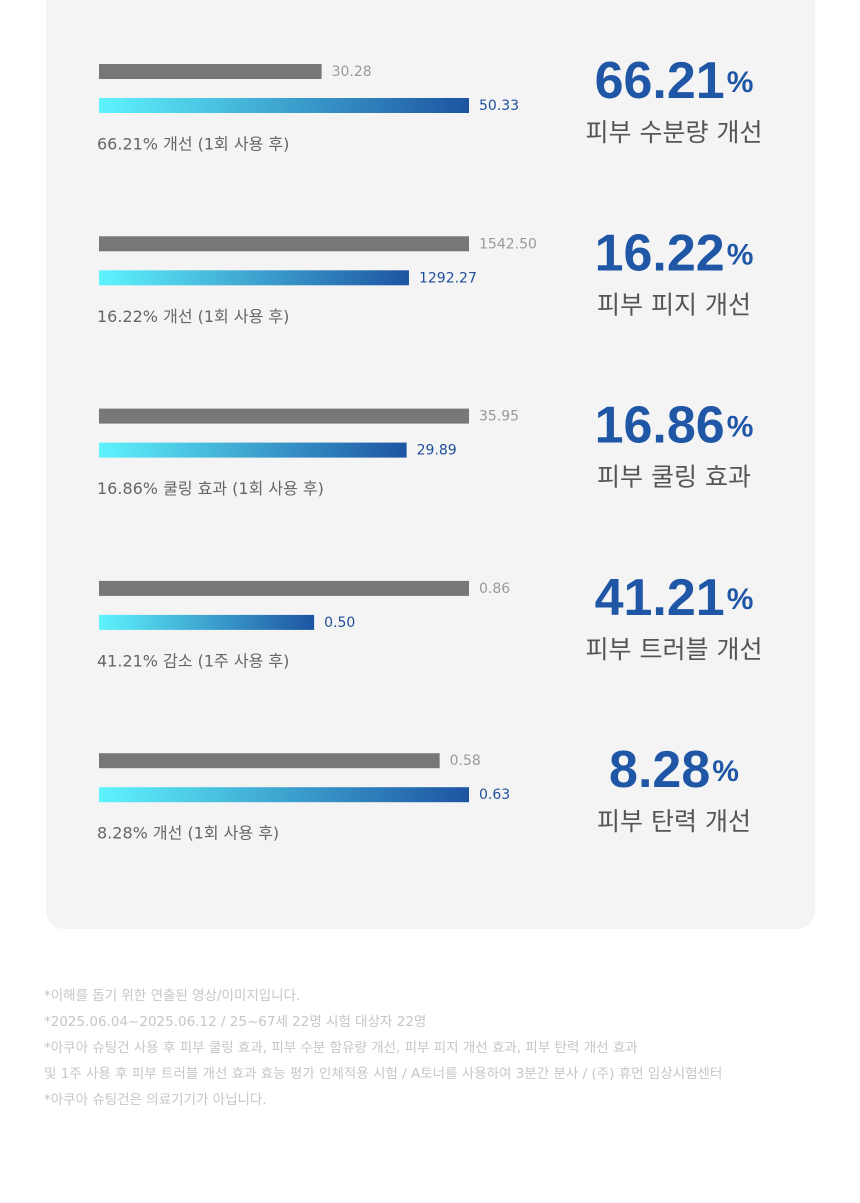  What do you see at coordinates (193, 316) in the screenshot?
I see `caption: 16.22% 개선 (1회 사용 후)` at bounding box center [193, 316].